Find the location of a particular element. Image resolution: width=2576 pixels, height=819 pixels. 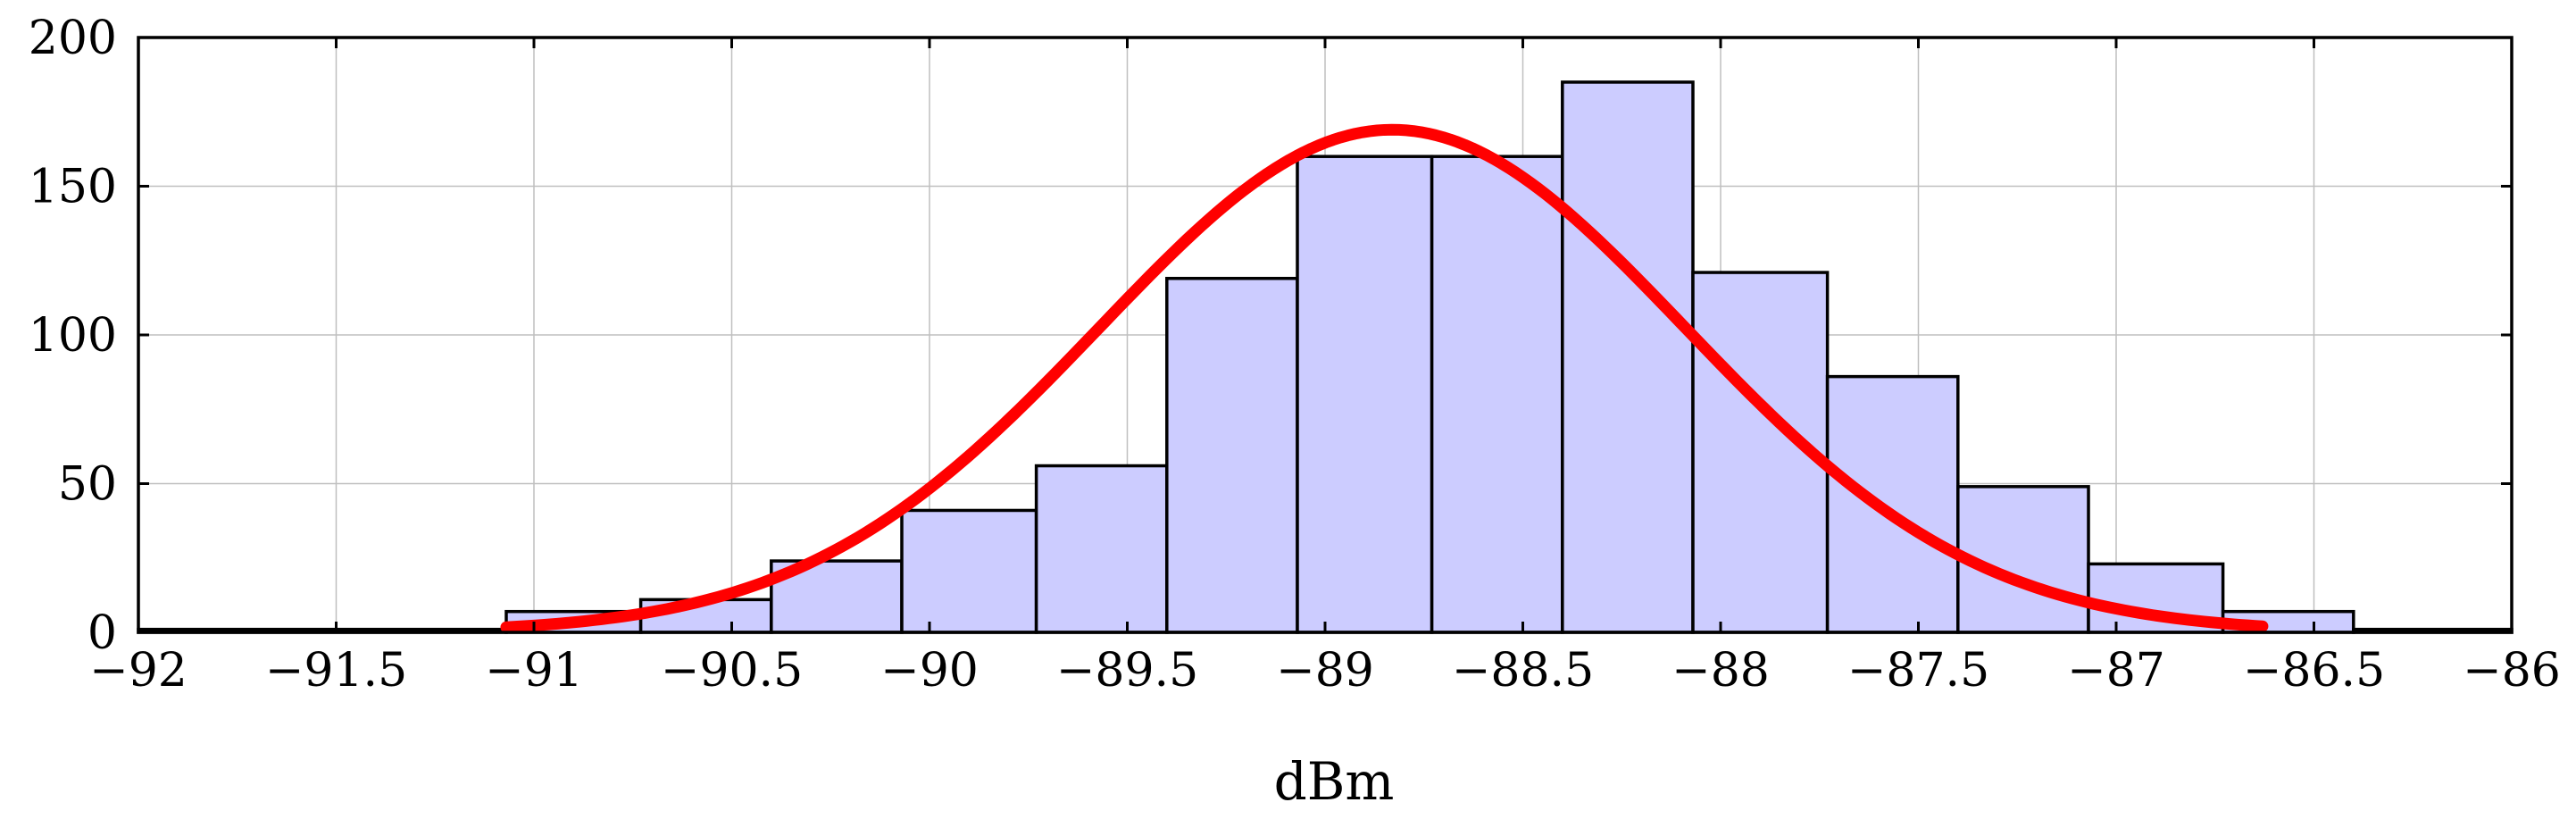

x-tick-label: −88.5 is located at coordinates (1523, 671).